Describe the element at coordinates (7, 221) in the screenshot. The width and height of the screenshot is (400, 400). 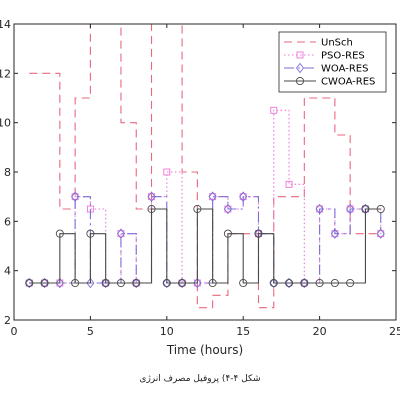
I see `y-tick-label: 6` at that location.